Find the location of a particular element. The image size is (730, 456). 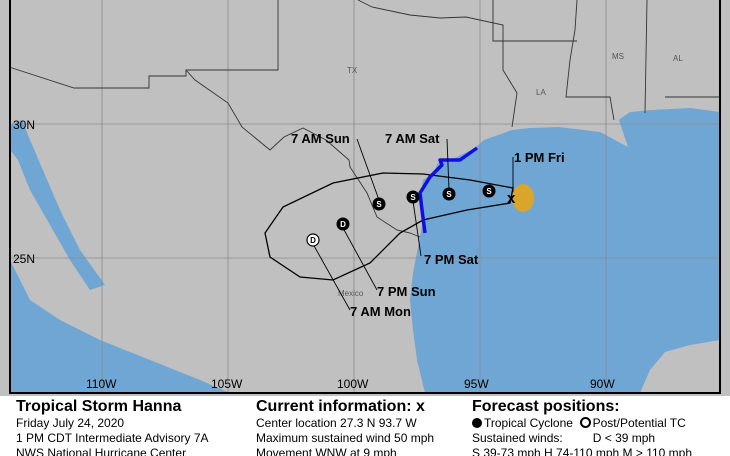

forecast-title: Forecast positions: is located at coordinates (546, 406).